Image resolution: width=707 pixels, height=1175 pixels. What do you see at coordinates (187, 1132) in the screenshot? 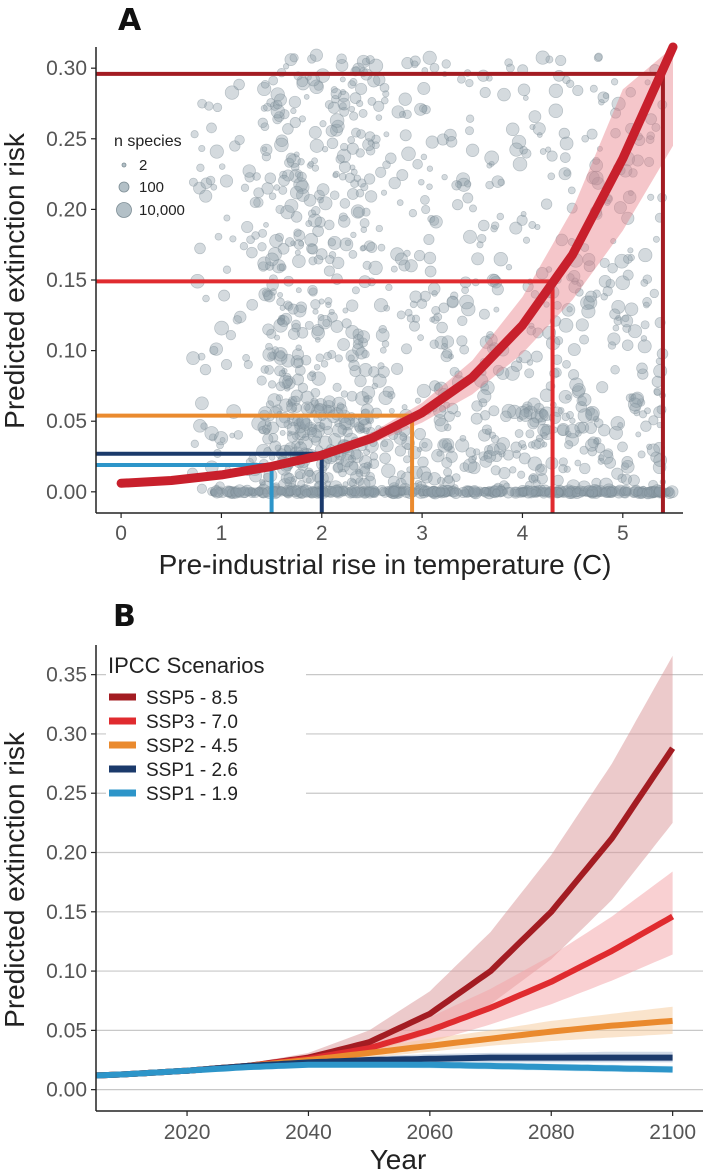
I see `x-tick-label: 2020` at bounding box center [187, 1132].